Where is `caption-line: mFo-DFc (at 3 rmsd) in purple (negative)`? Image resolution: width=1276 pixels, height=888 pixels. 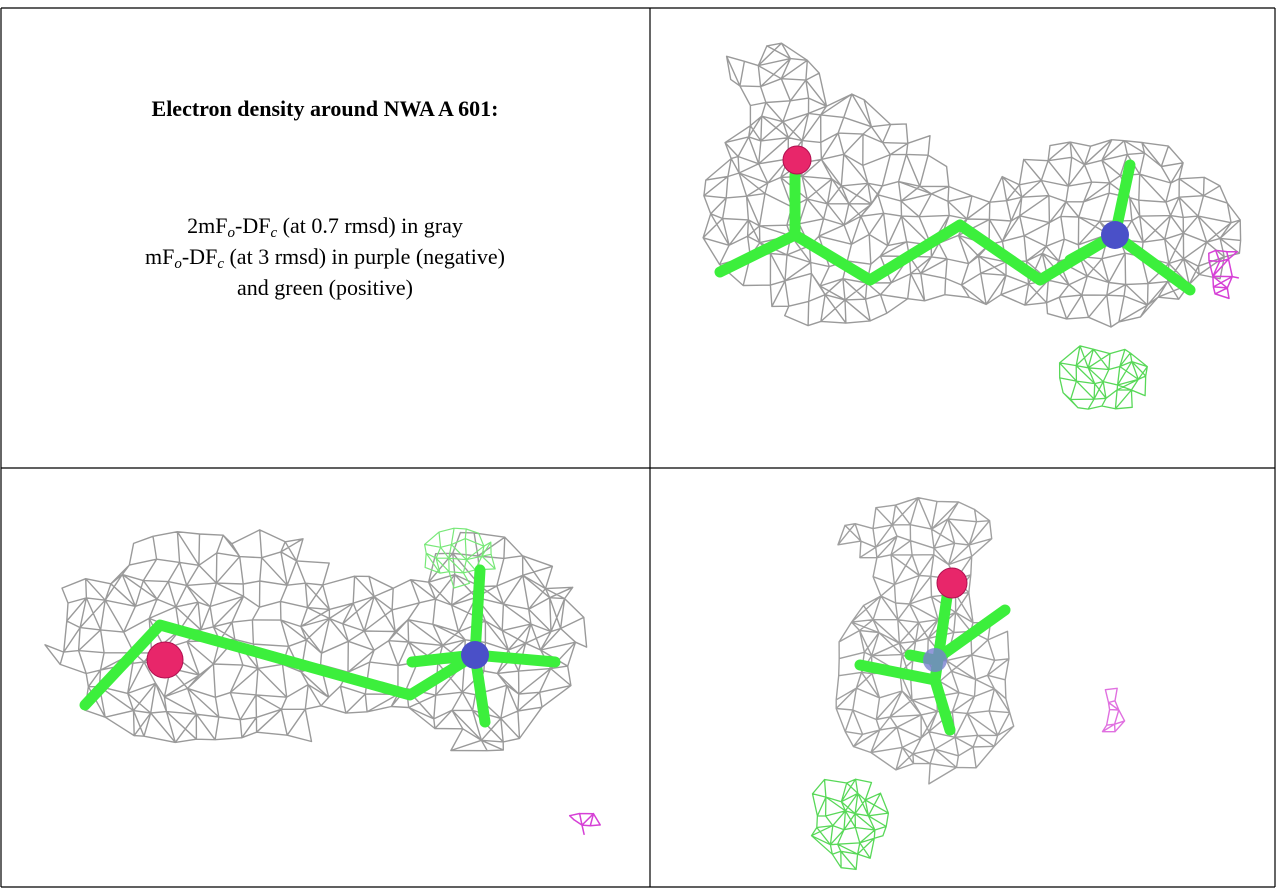
caption-line: mFo-DFc (at 3 rmsd) in purple (negative) is located at coordinates (325, 256).